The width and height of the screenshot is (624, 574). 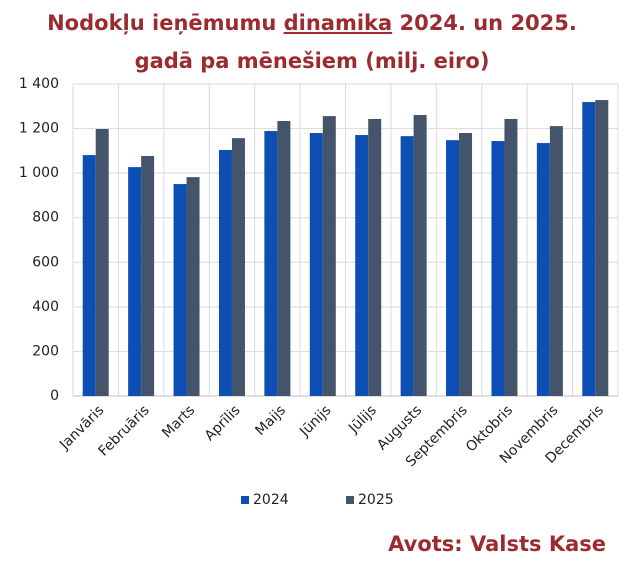 What do you see at coordinates (39, 129) in the screenshot?
I see `y-tick-label: 1 200` at bounding box center [39, 129].